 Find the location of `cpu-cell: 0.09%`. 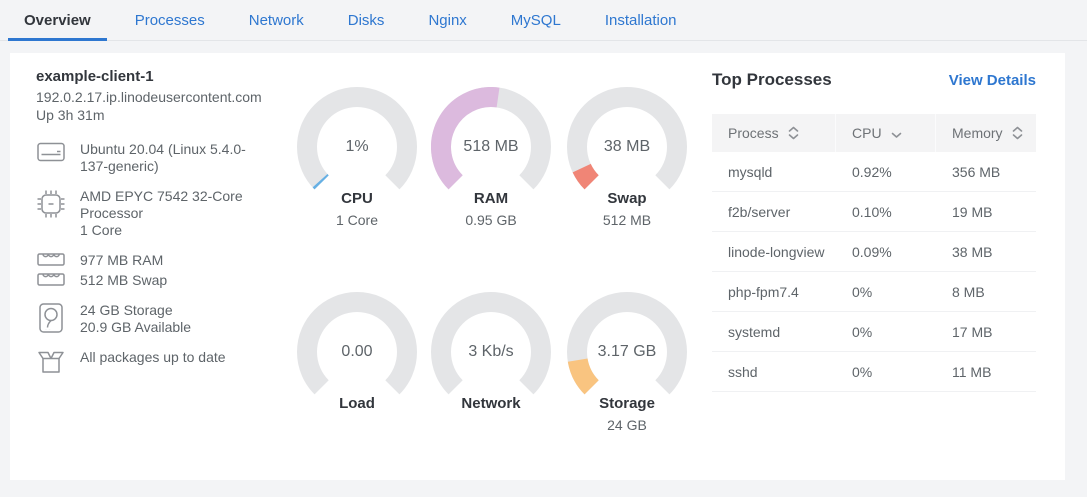

cpu-cell: 0.09% is located at coordinates (872, 251).